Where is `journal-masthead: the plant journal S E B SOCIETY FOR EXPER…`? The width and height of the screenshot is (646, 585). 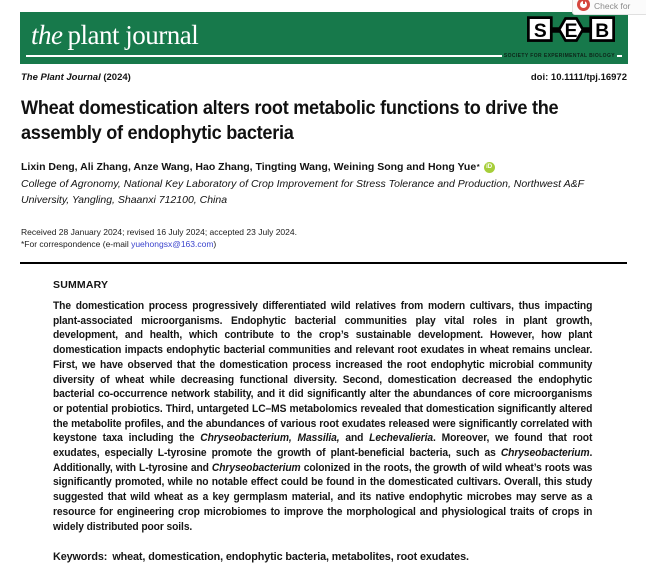 journal-masthead: the plant journal S E B SOCIETY FOR EXPER… is located at coordinates (324, 38).